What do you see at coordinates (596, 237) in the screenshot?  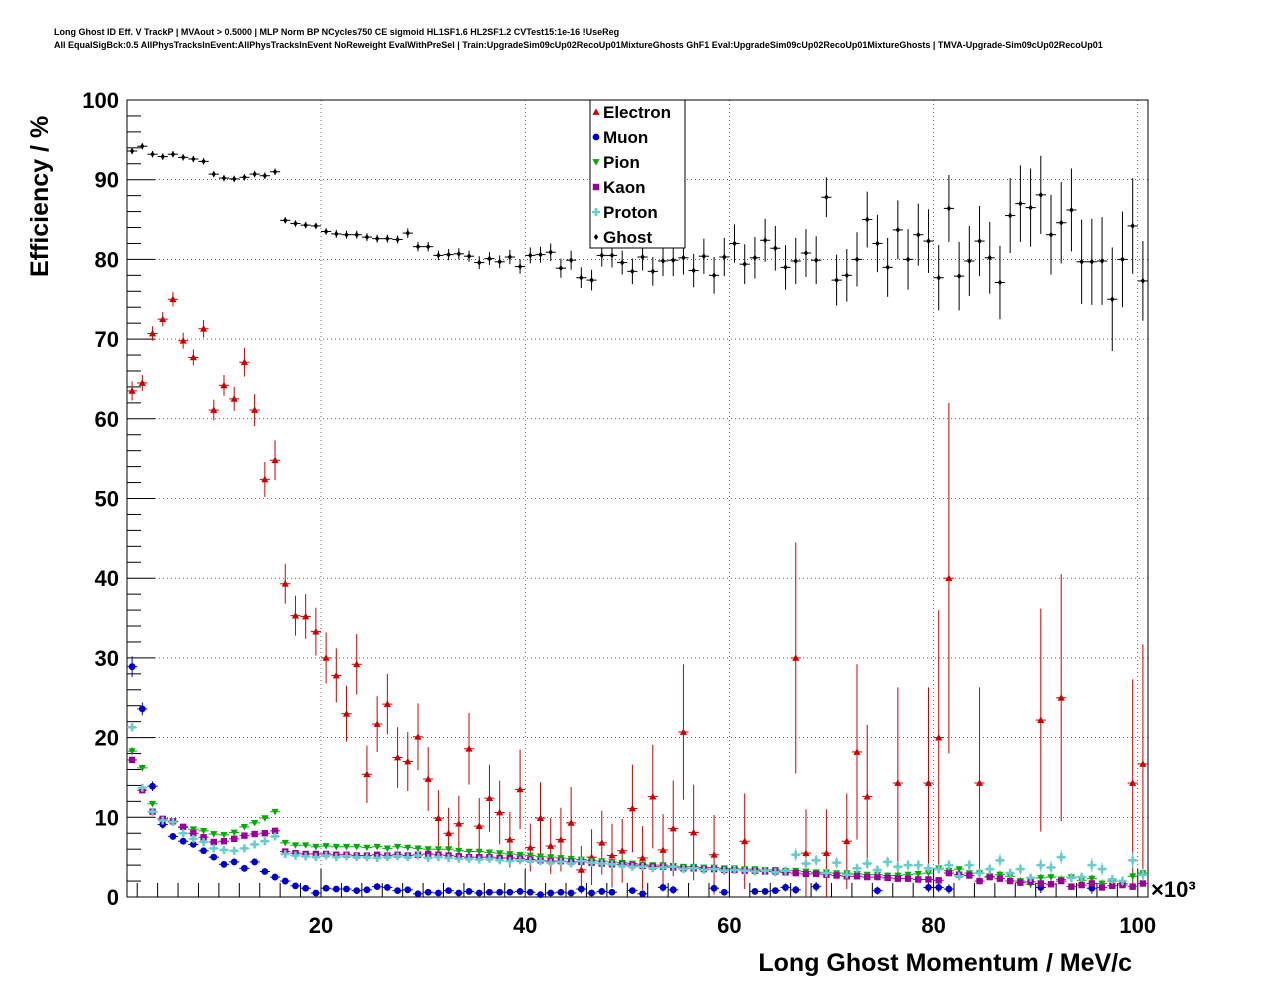 I see `ghost-legend-marker` at bounding box center [596, 237].